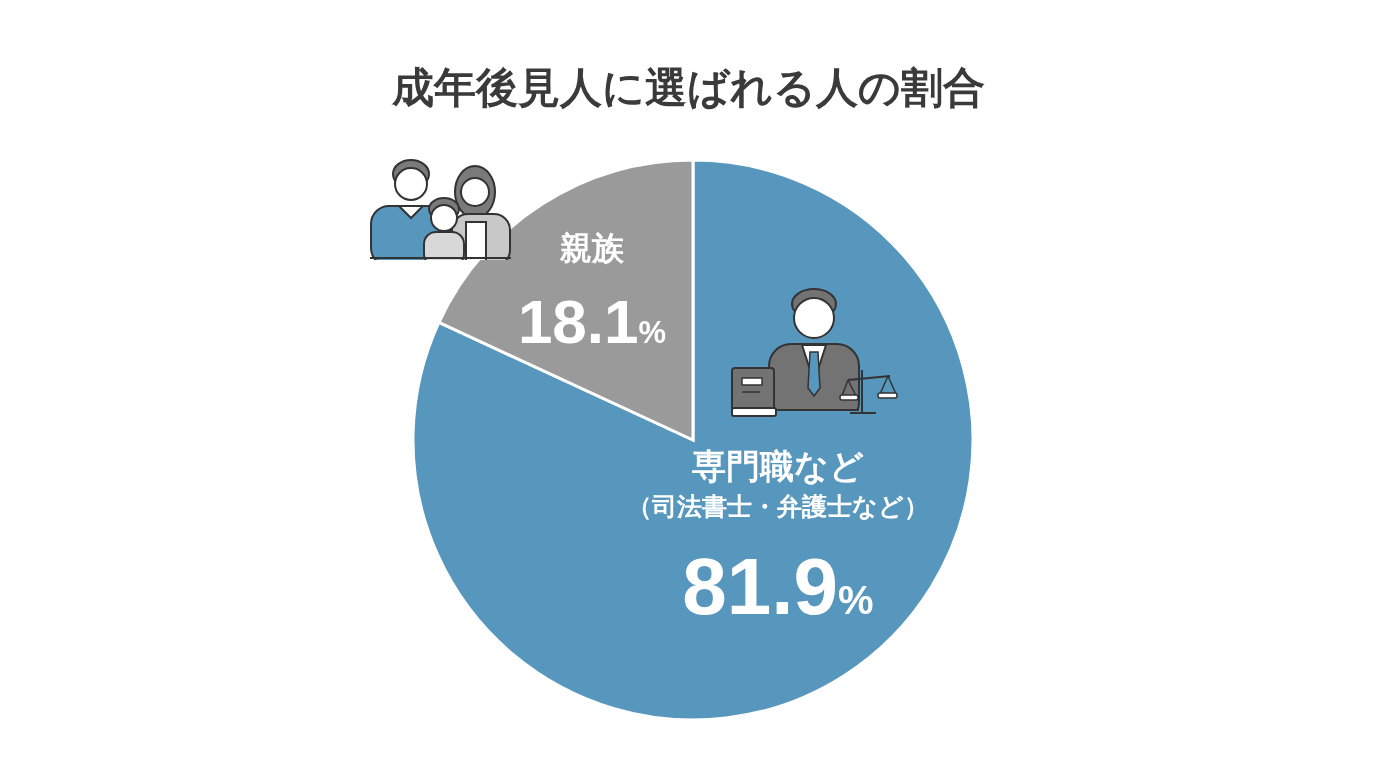 This screenshot has width=1376, height=768. I want to click on data-label: 81.9%, so click(778, 586).